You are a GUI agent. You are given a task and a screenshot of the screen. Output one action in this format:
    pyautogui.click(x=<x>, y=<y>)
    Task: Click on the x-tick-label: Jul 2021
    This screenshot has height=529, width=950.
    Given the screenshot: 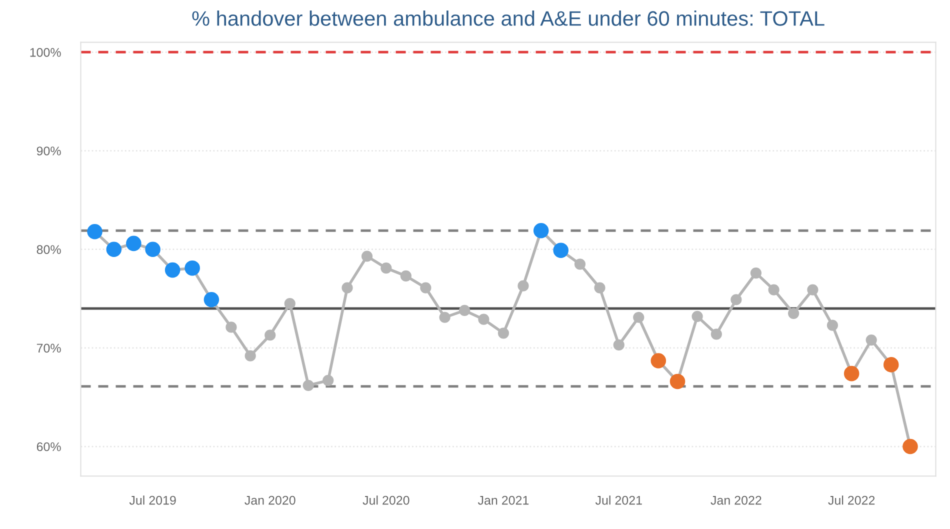 What is the action you would take?
    pyautogui.click(x=618, y=500)
    